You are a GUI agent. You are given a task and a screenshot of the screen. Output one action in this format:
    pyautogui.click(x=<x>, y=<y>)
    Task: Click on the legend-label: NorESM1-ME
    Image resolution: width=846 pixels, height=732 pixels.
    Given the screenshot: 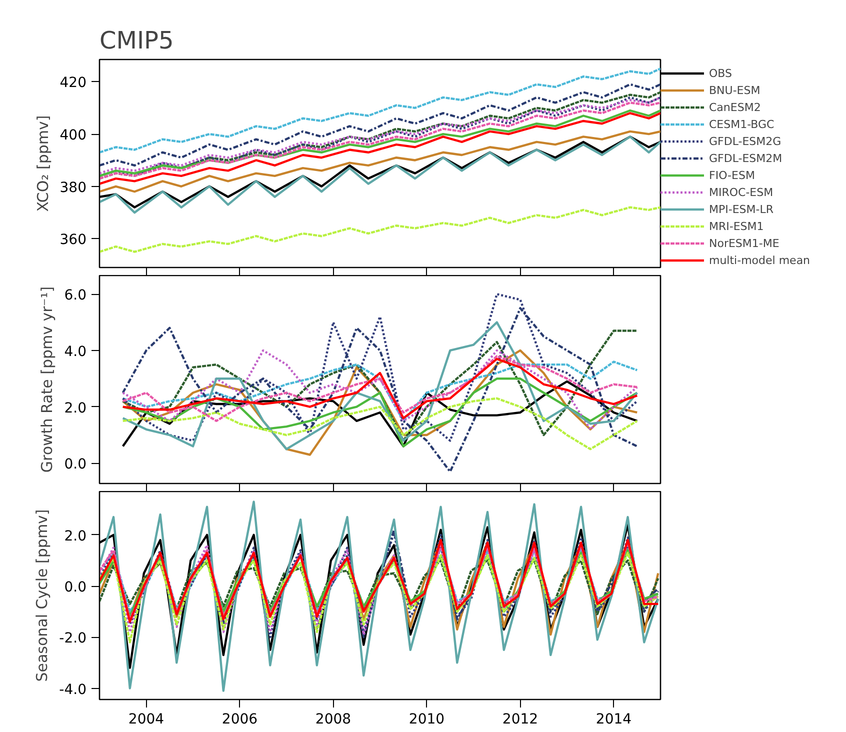 What is the action you would take?
    pyautogui.click(x=744, y=243)
    